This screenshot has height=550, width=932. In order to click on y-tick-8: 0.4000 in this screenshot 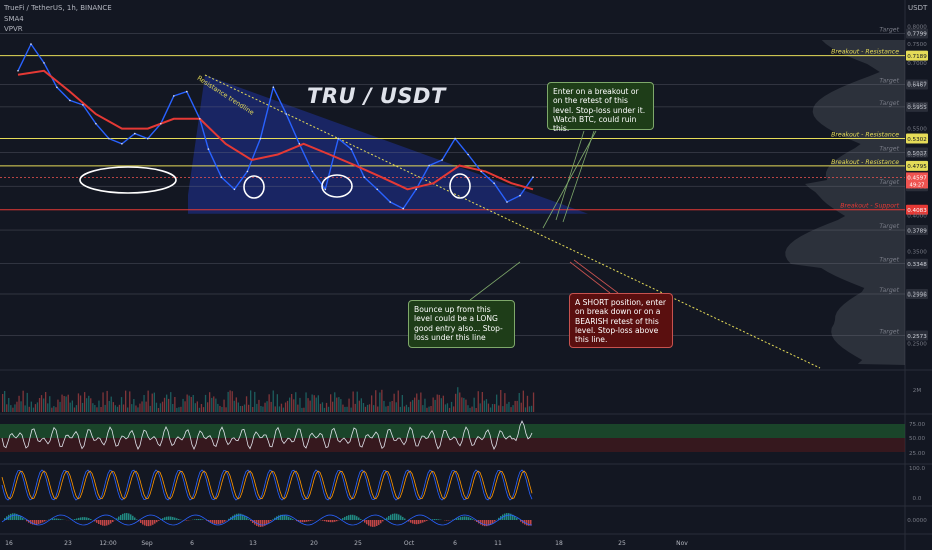, I will do `click(917, 216)`.